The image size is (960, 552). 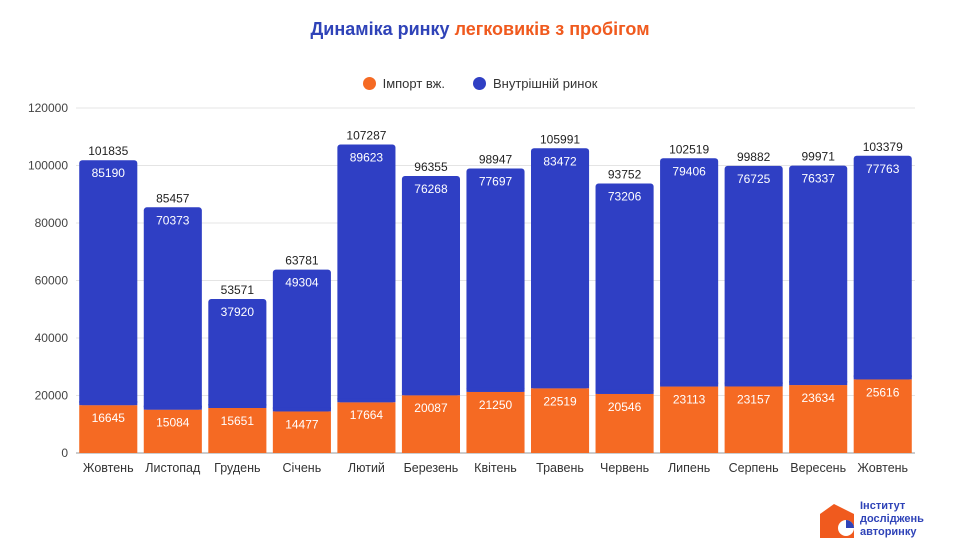 What do you see at coordinates (560, 139) in the screenshot?
I see `data-label-total: 105991` at bounding box center [560, 139].